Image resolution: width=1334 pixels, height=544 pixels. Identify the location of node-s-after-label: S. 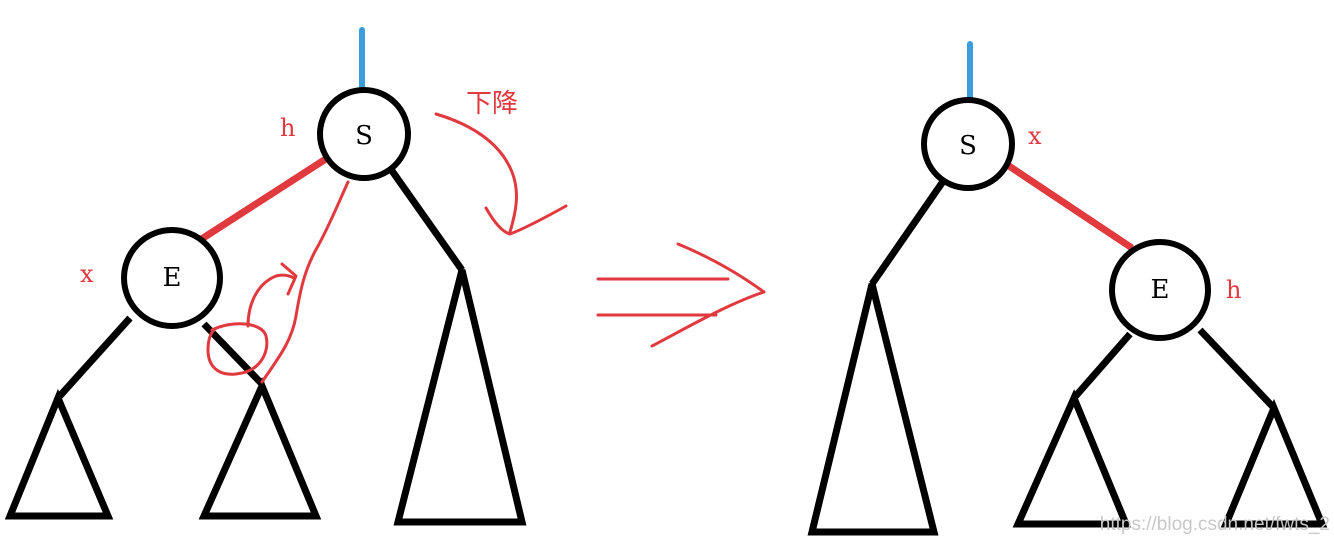
(968, 146).